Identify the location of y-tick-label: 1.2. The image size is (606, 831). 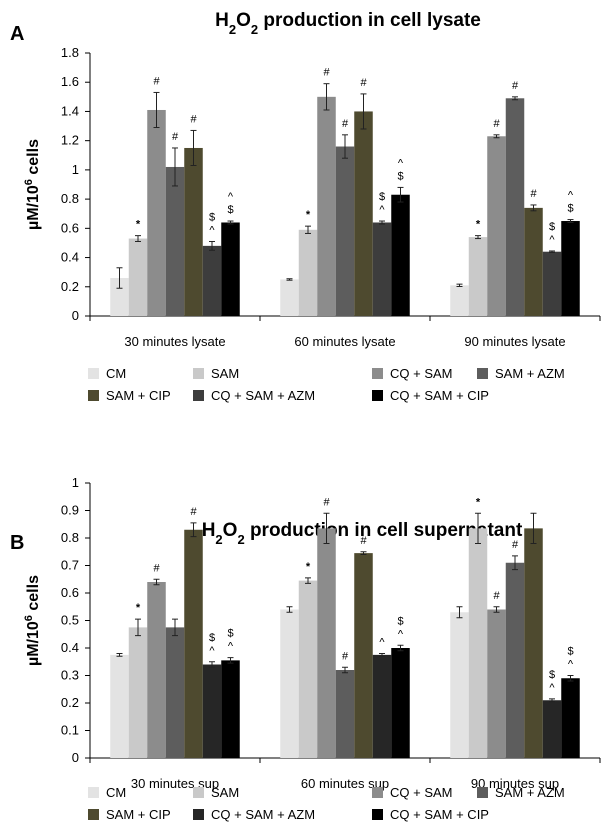
(70, 140).